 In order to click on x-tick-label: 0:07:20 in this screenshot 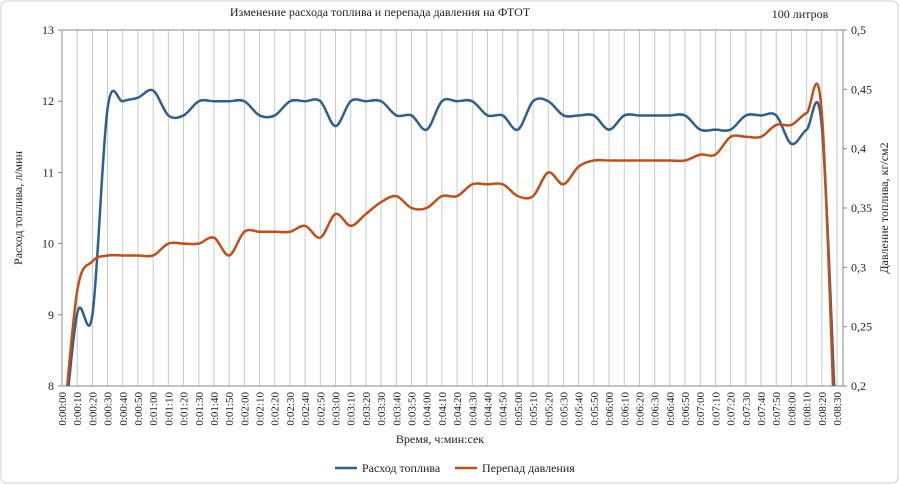, I will do `click(732, 409)`.